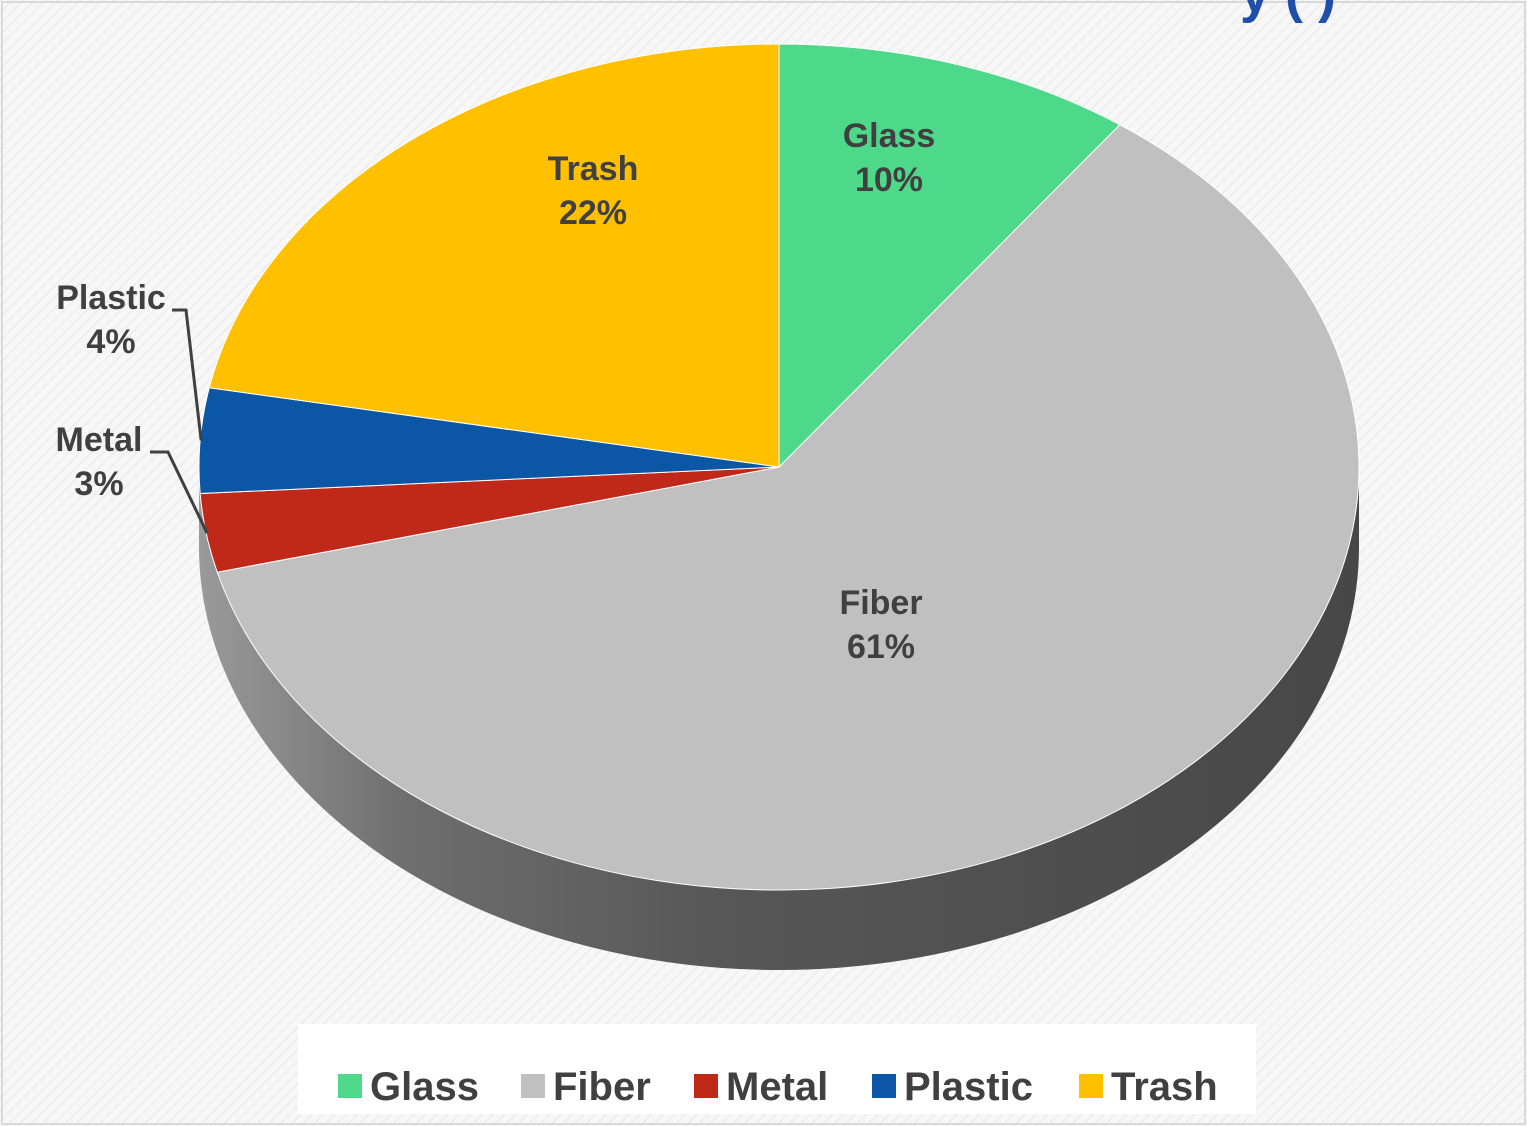  Describe the element at coordinates (880, 625) in the screenshot. I see `slice-label-fiber: Fiber 61%` at that location.